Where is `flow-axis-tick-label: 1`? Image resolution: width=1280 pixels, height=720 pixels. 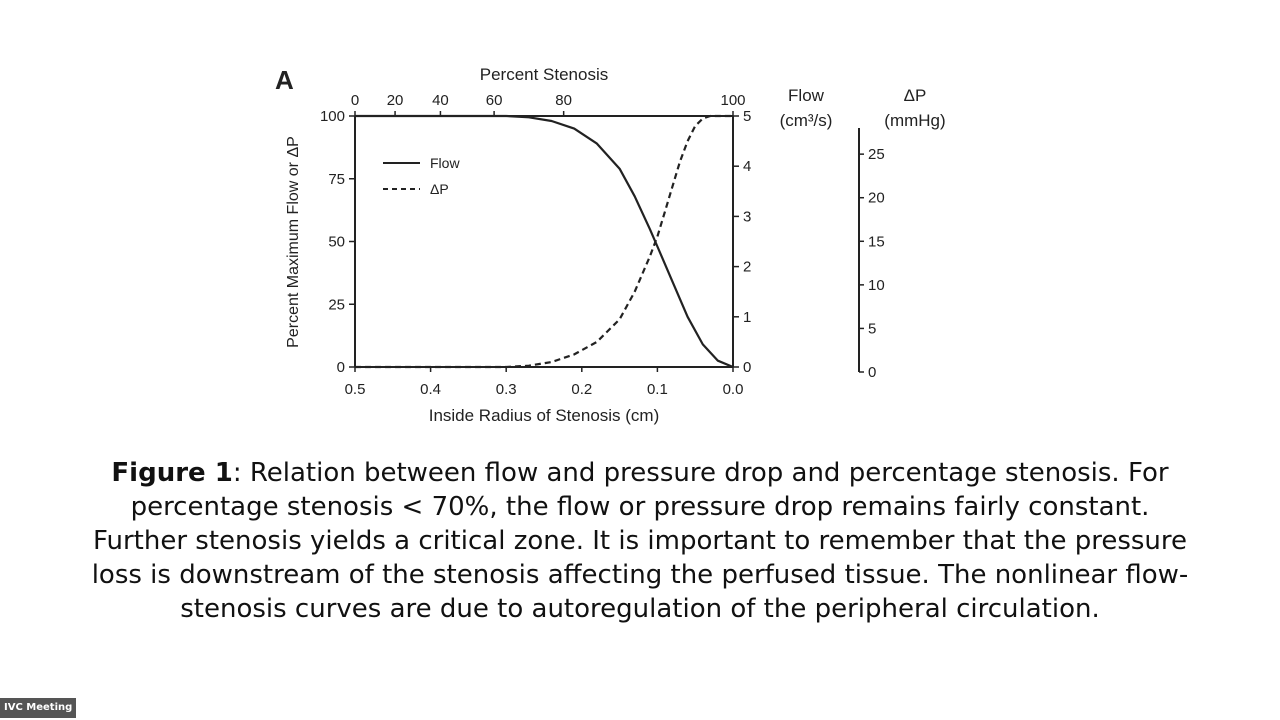
flow-axis-tick-label: 1 is located at coordinates (747, 317).